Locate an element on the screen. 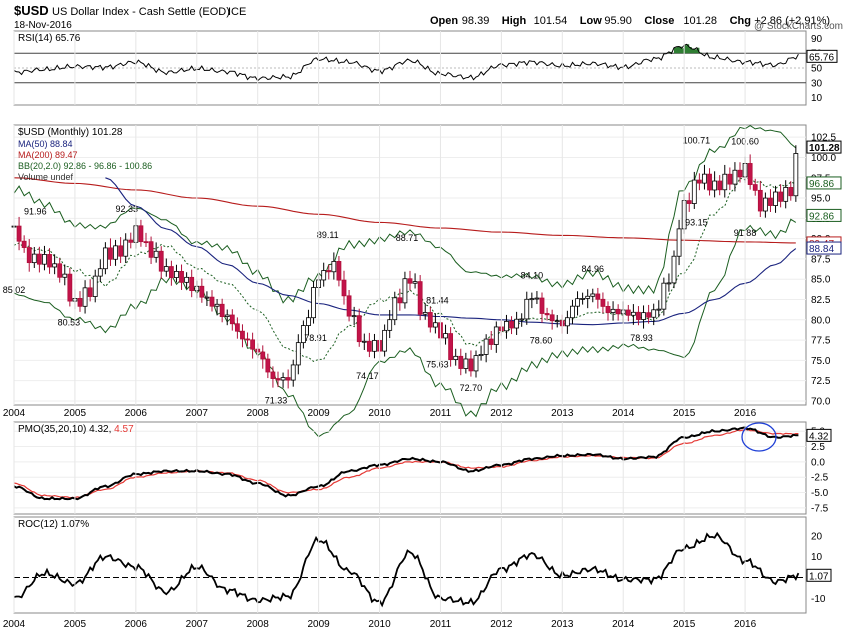 This screenshot has height=633, width=850. price-tick-label: 87.5 is located at coordinates (821, 259).